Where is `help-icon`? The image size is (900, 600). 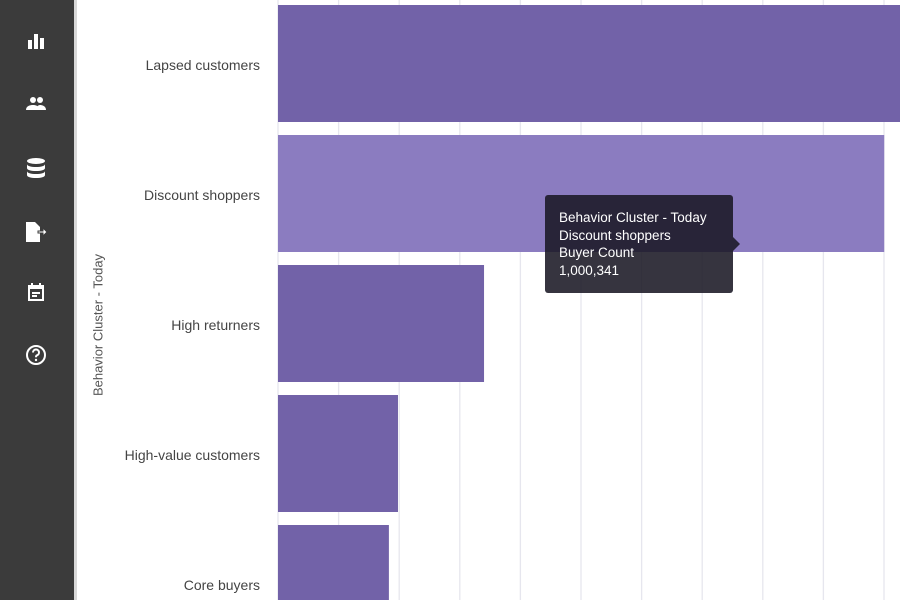 help-icon is located at coordinates (36, 355).